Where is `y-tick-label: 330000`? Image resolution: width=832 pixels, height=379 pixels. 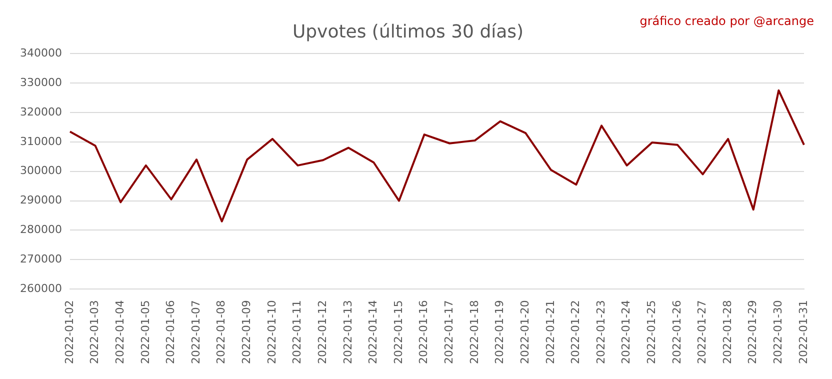 y-tick-label: 330000 is located at coordinates (41, 82).